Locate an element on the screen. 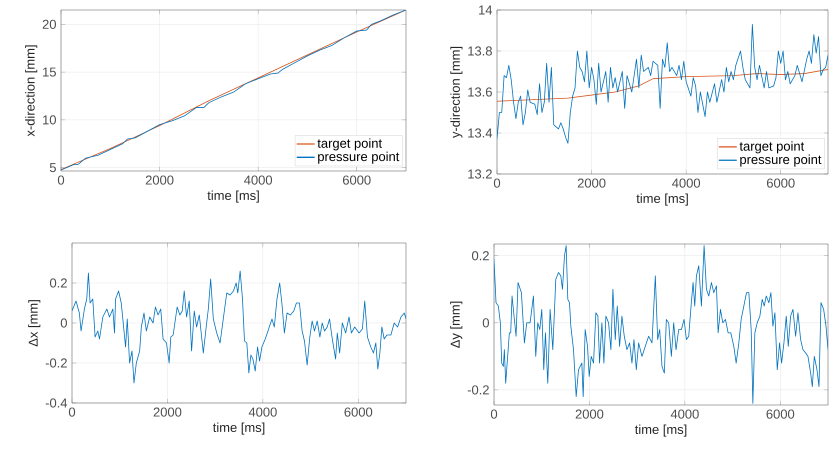 The width and height of the screenshot is (829, 464). y-tick-label: 13.6 is located at coordinates (480, 92).